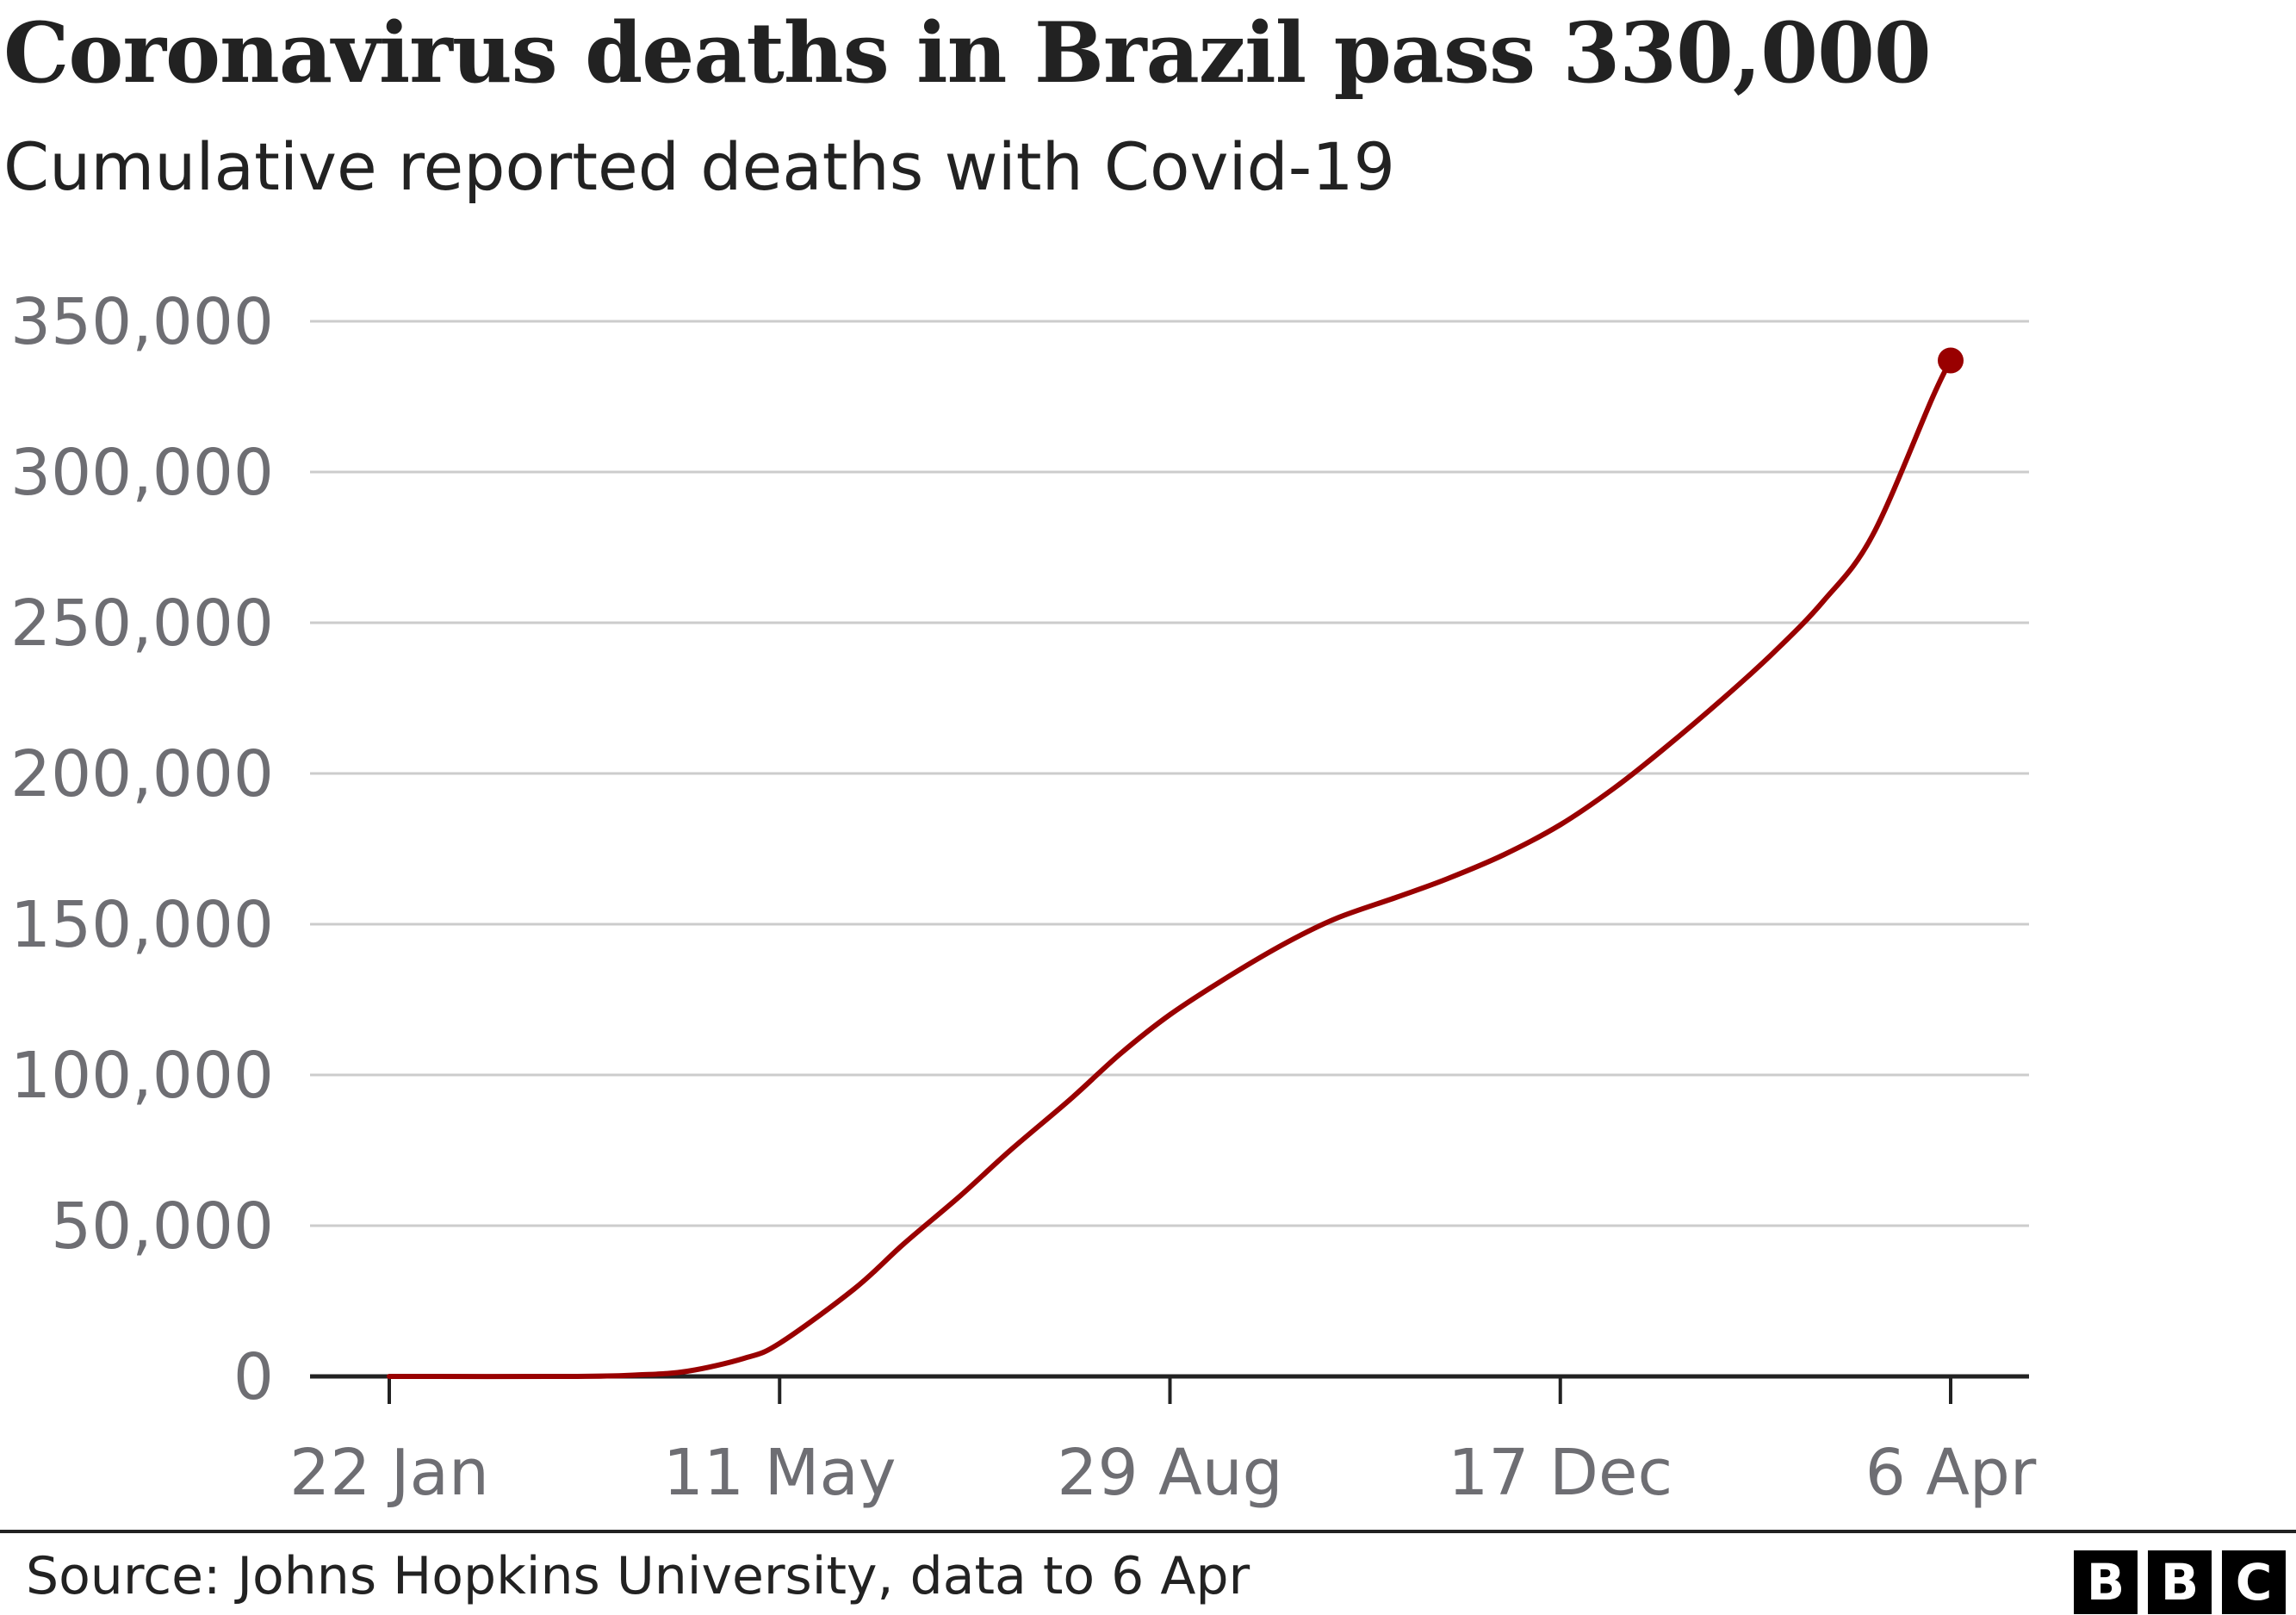  What do you see at coordinates (2254, 1582) in the screenshot?
I see `bbc-logo-block: C` at bounding box center [2254, 1582].